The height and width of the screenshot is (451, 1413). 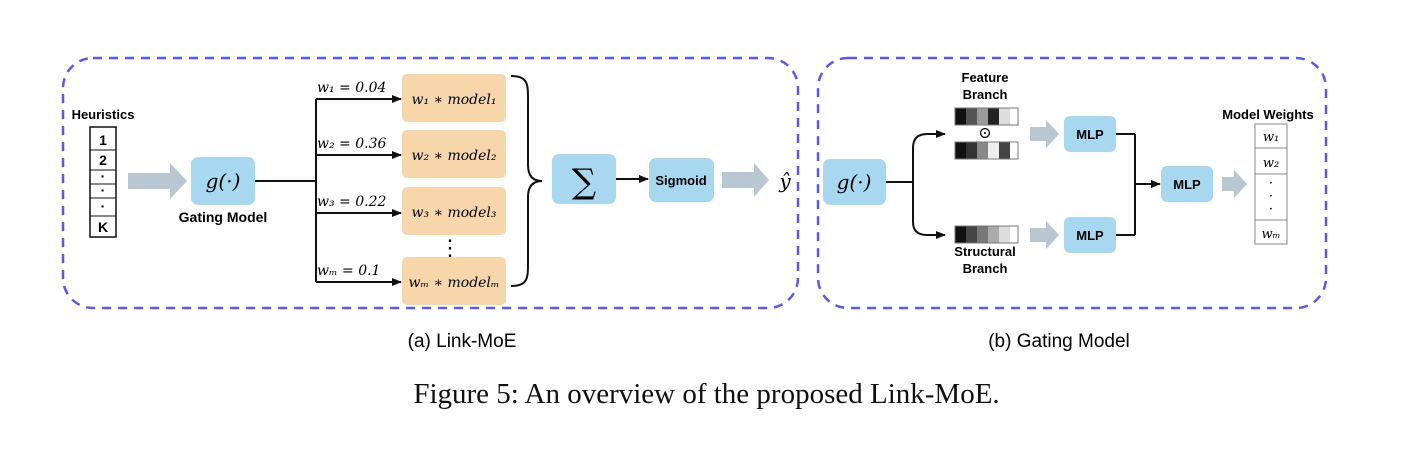 I want to click on expert-box-m-label: wₘ ∗ modelₘ, so click(x=454, y=283).